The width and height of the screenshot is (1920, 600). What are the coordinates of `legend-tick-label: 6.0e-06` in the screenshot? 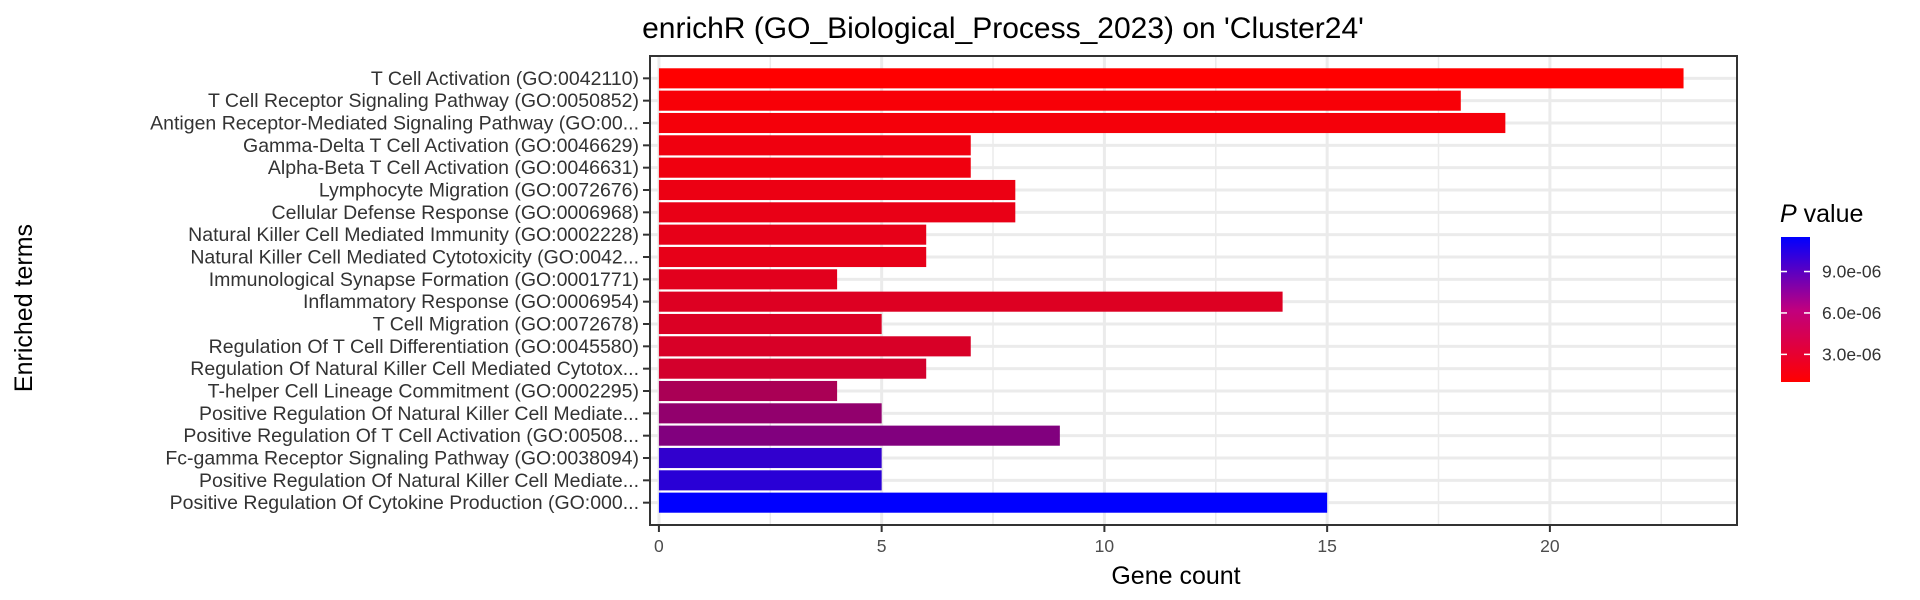 It's located at (1851, 313).